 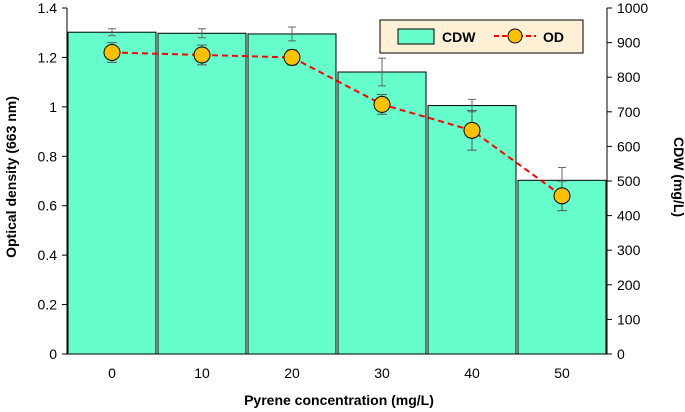 I want to click on right-tick-label: 900, so click(x=629, y=43).